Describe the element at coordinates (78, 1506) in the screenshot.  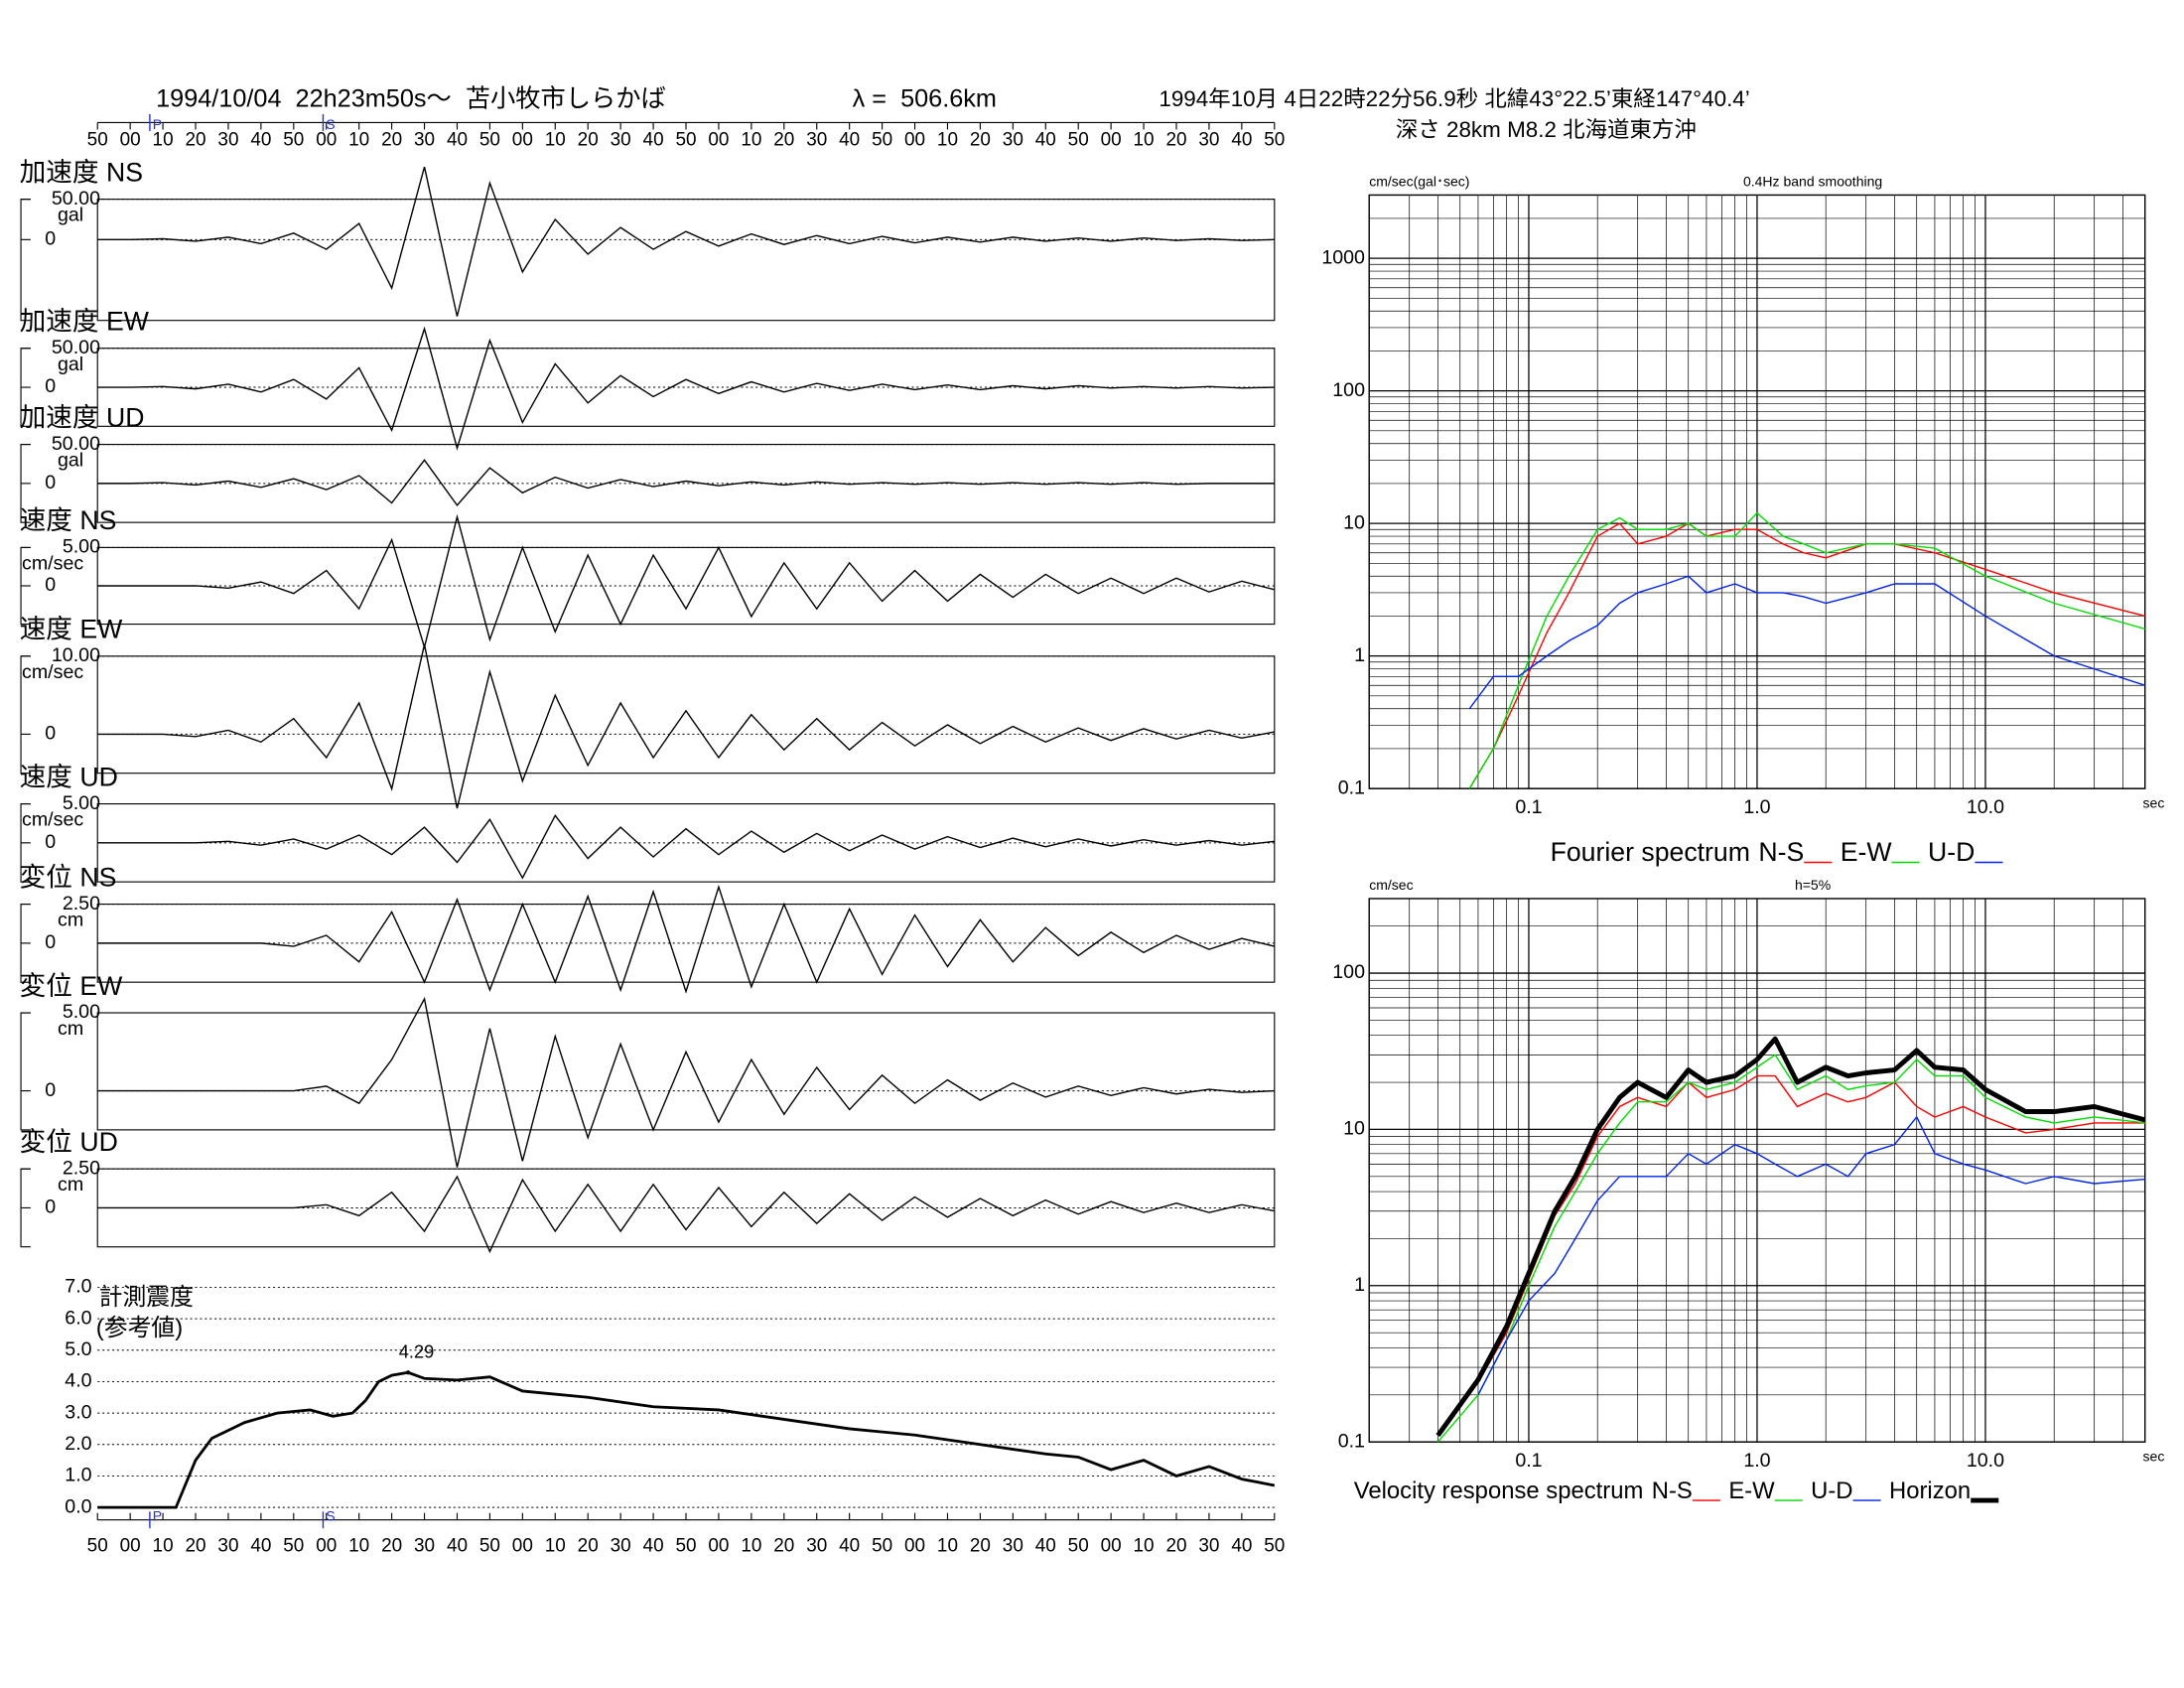
I see `y-tick-label: 0.0` at that location.